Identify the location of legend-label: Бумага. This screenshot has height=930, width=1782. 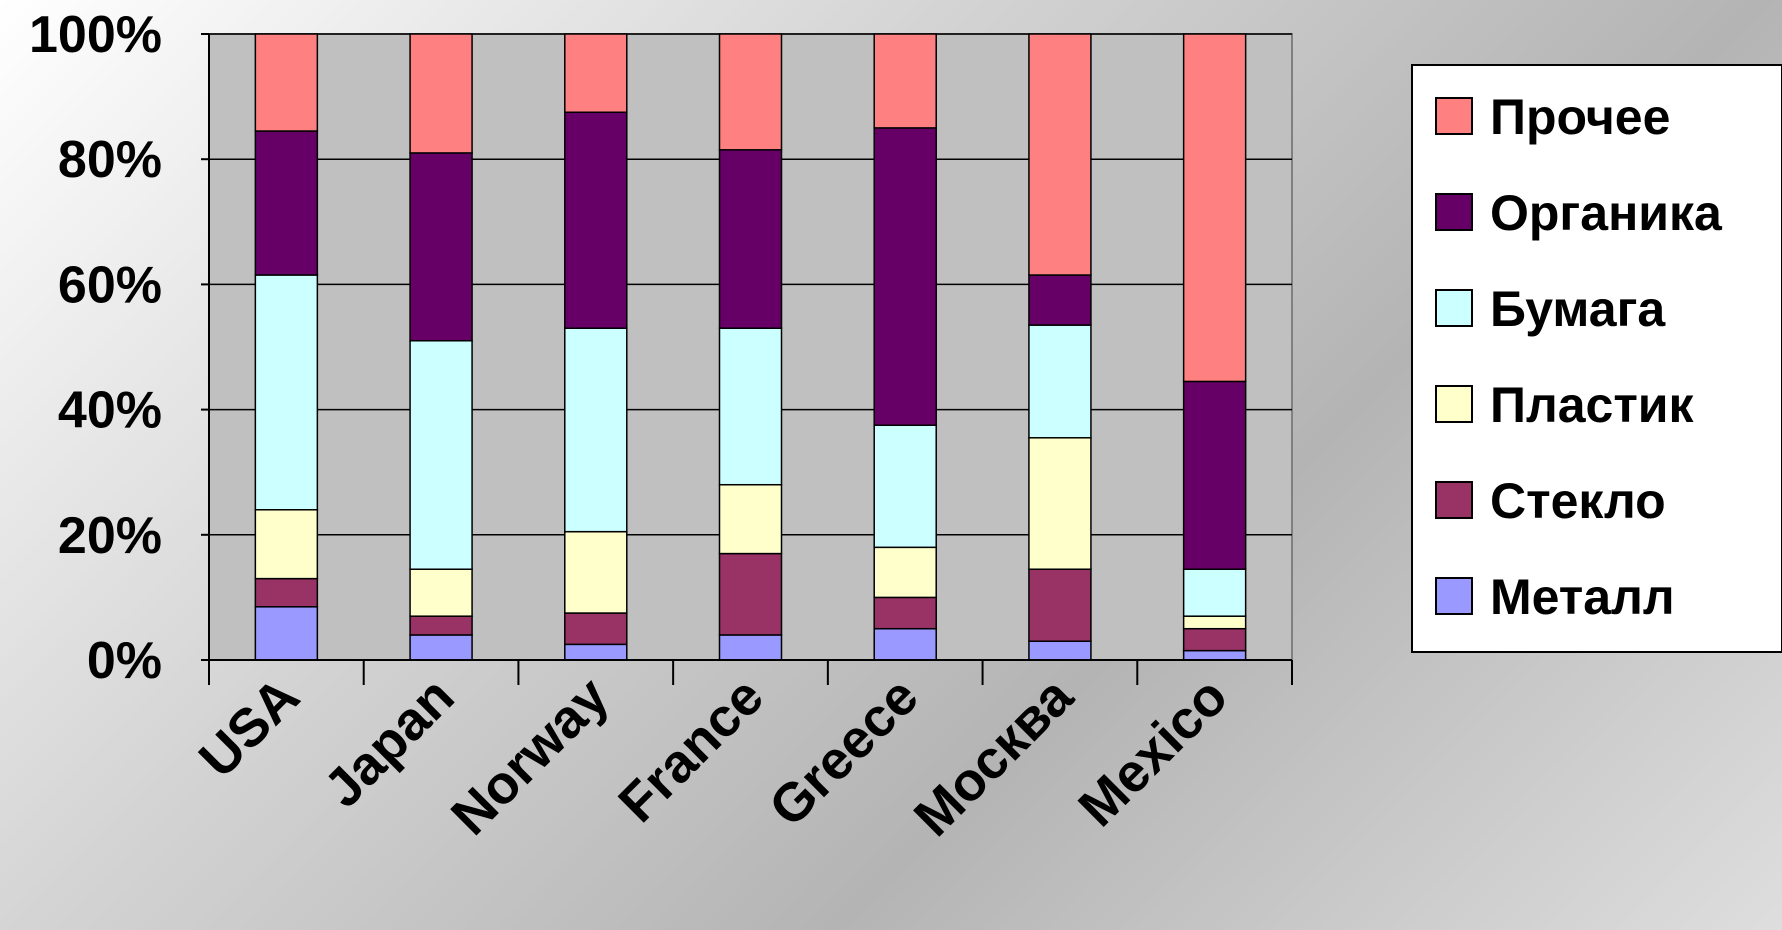
(1578, 309).